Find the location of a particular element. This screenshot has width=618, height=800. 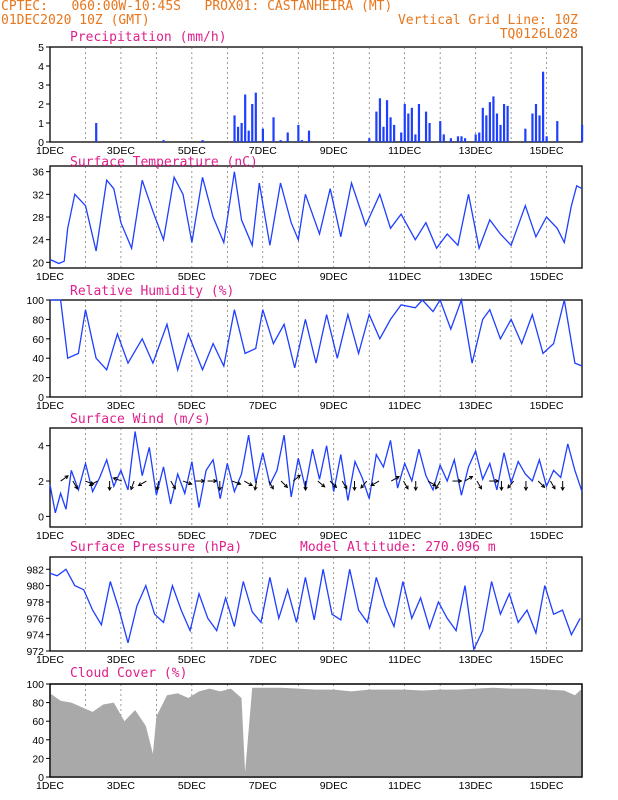

pressure-ytick-label: 974 is located at coordinates (35, 636).